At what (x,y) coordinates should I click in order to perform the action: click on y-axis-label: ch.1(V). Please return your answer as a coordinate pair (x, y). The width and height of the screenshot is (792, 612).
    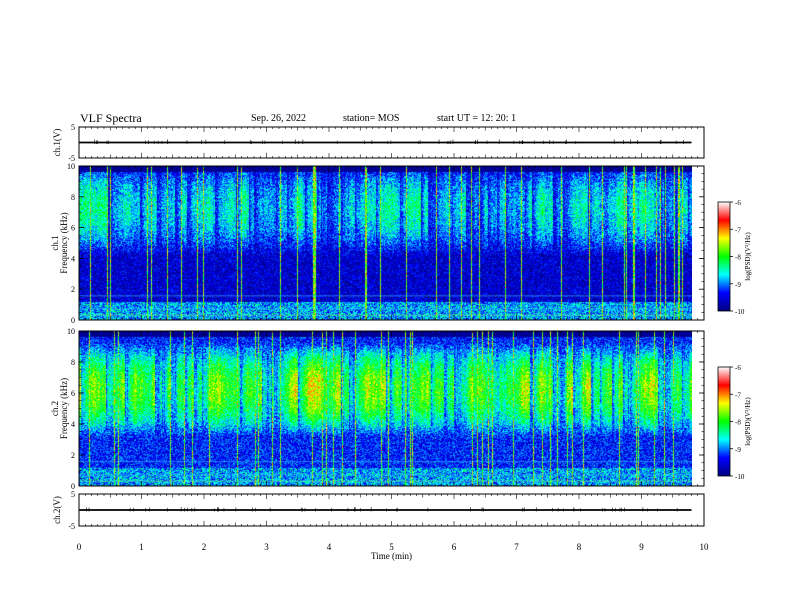
    Looking at the image, I should click on (57, 143).